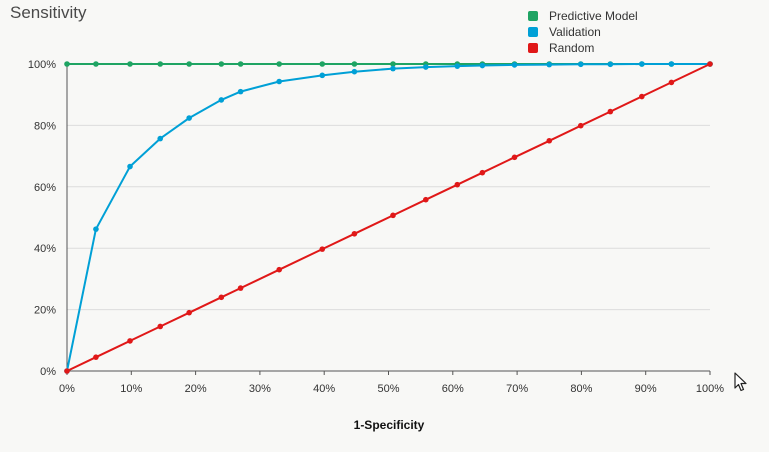 This screenshot has height=452, width=769. I want to click on x-tick-label: 70%, so click(517, 389).